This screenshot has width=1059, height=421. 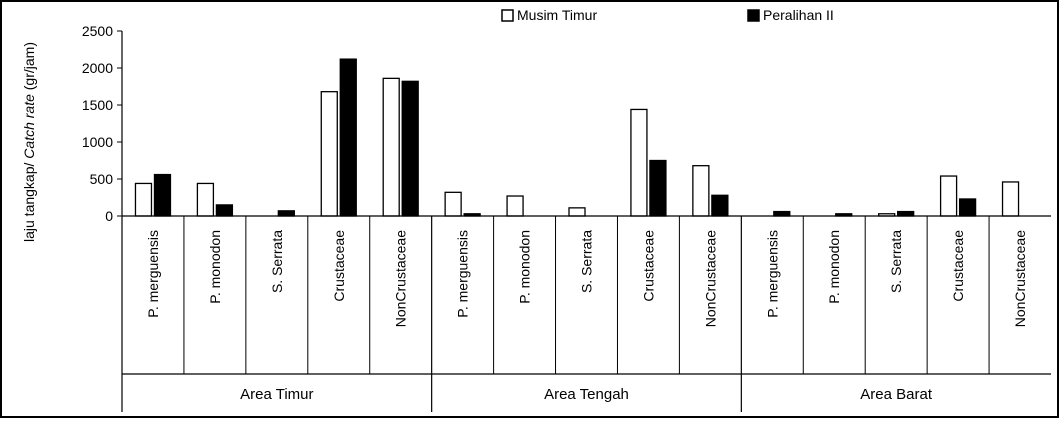 I want to click on y-tick-label: 1000, so click(x=97, y=142).